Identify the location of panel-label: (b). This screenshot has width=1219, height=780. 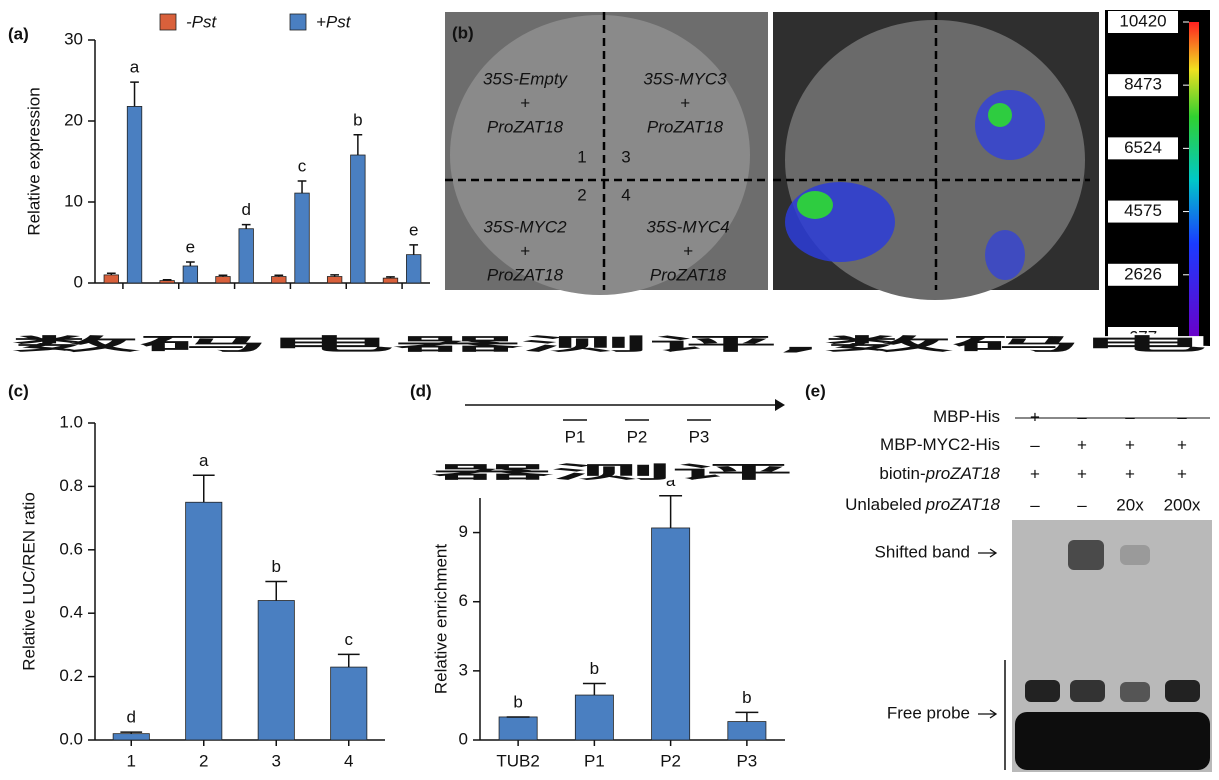
(463, 32).